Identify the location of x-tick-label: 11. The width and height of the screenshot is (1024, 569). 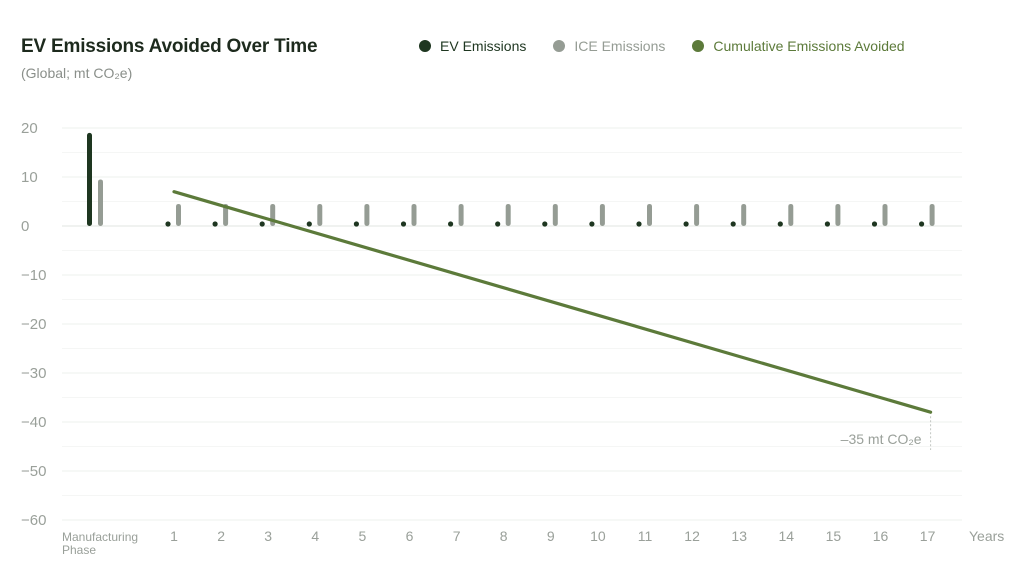
(645, 536).